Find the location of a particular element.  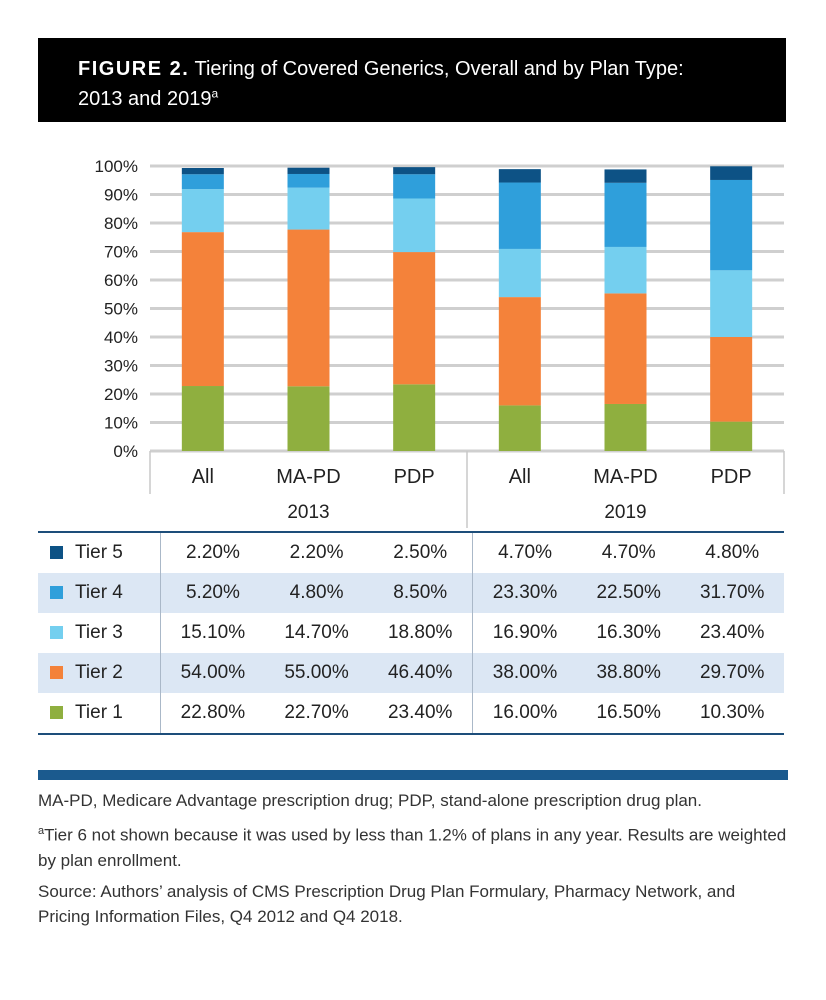

data-label: 38.00% is located at coordinates (524, 673).